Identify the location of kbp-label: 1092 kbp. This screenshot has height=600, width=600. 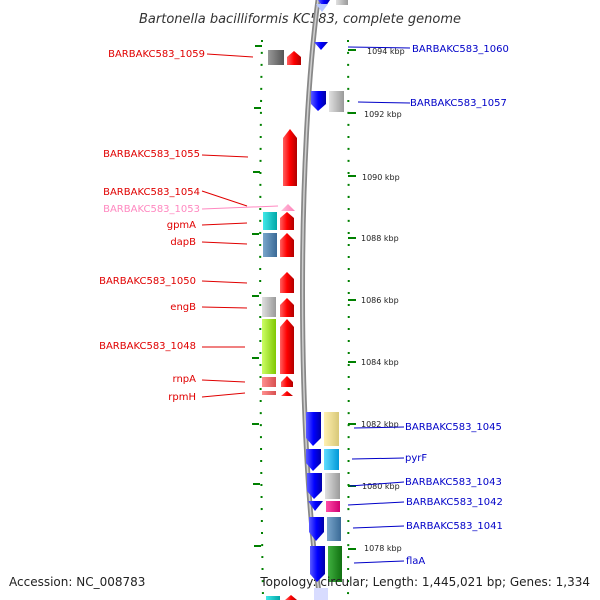
(383, 114).